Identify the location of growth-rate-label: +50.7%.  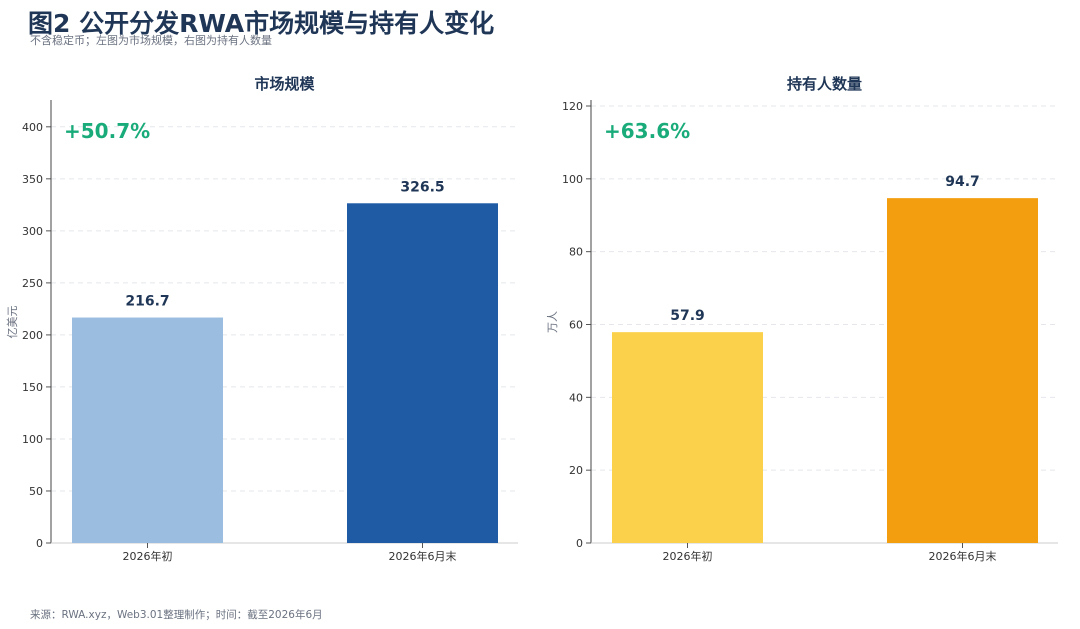
(107, 131).